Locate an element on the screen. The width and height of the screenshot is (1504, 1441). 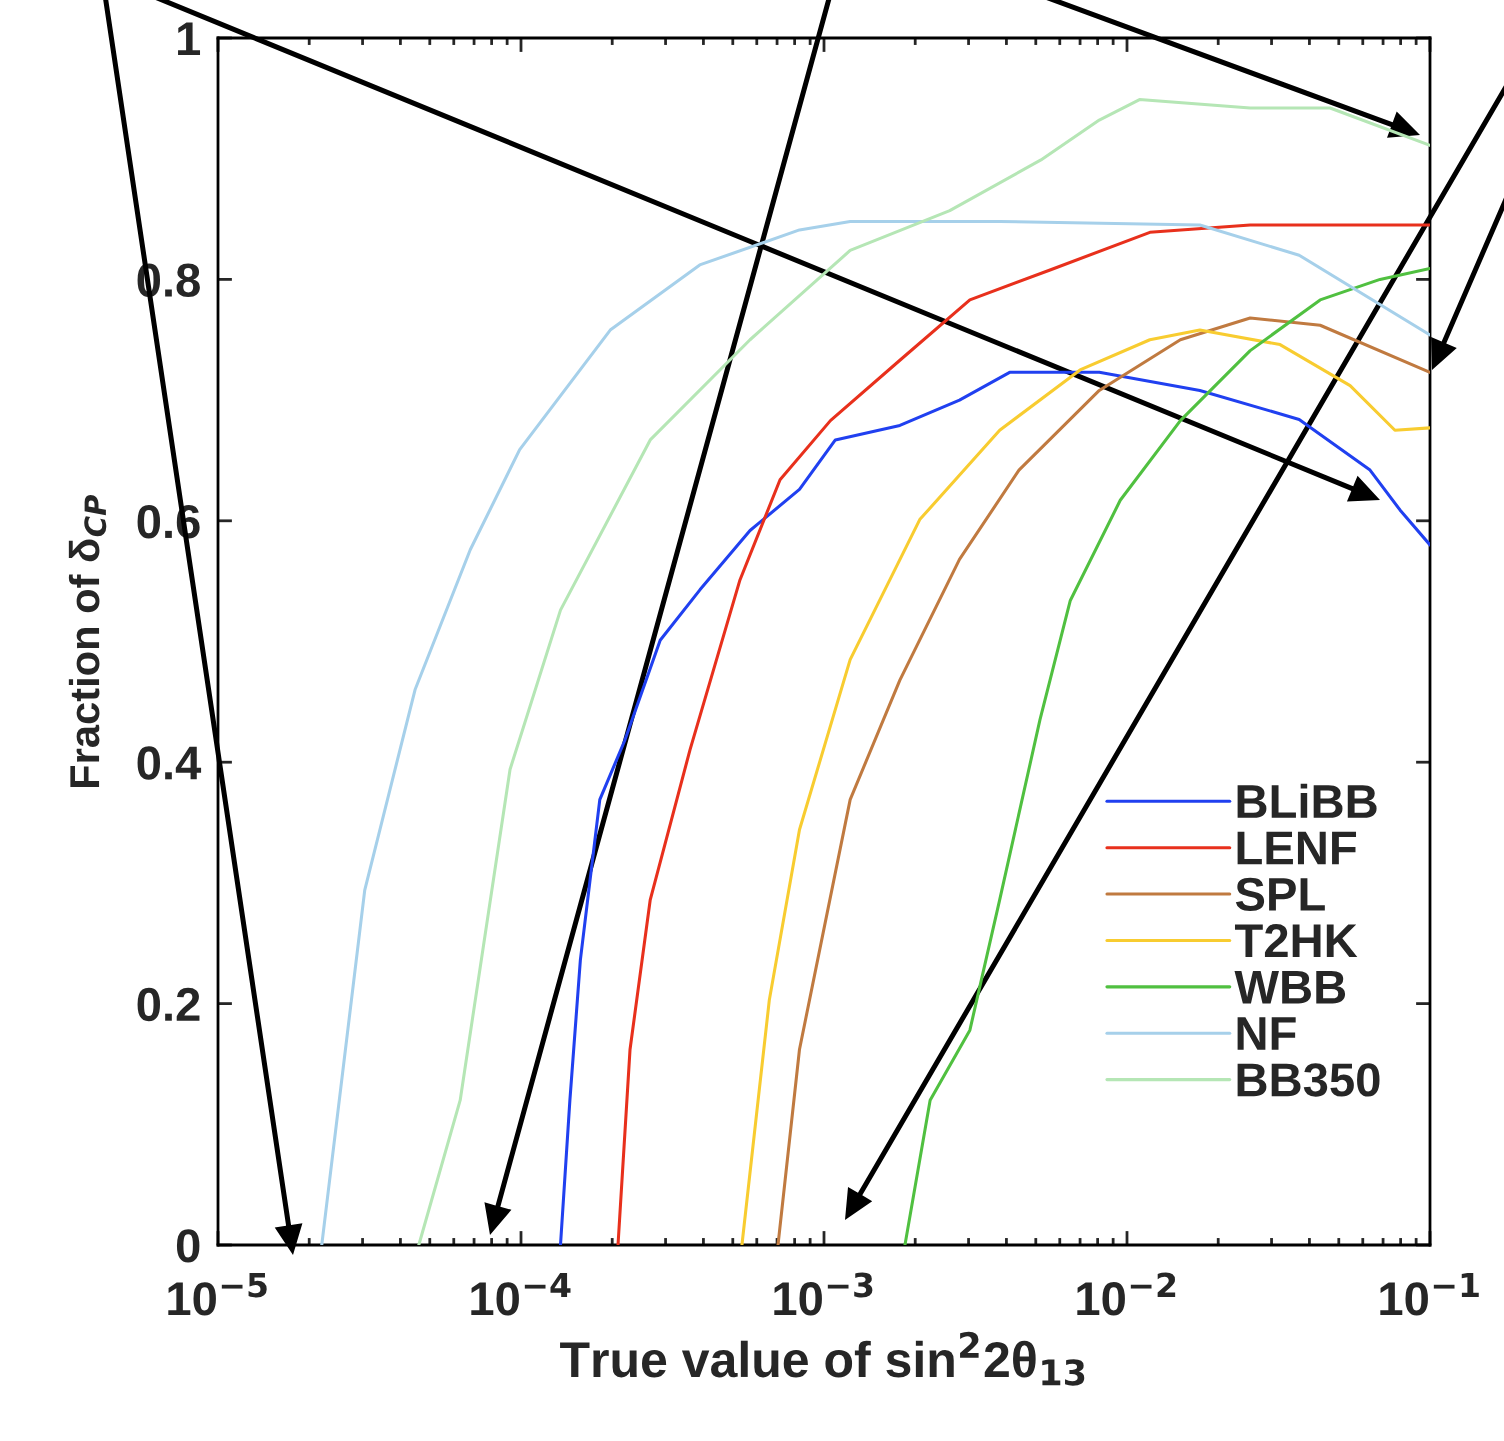
y-tick-label: 0.2 is located at coordinates (168, 1004).